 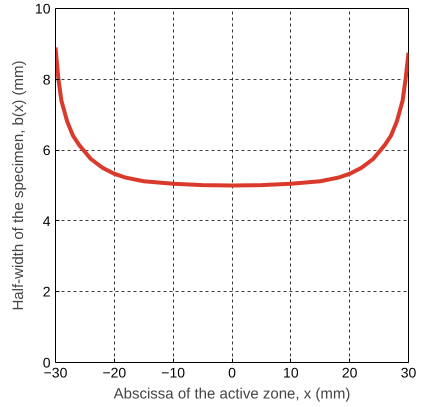 What do you see at coordinates (46, 292) in the screenshot?
I see `y-tick-label: 2` at bounding box center [46, 292].